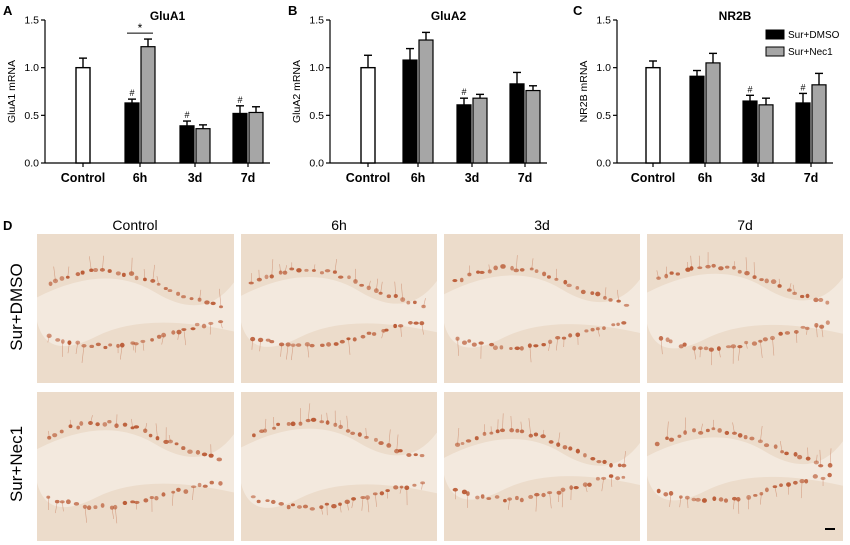  I want to click on y-tick-label: 1.5, so click(31, 21).